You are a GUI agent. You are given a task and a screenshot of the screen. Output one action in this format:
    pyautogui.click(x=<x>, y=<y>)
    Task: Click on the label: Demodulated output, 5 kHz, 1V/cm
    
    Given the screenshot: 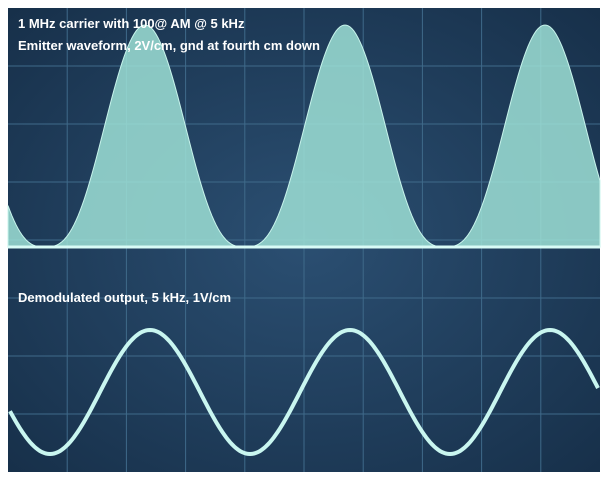 What is the action you would take?
    pyautogui.click(x=124, y=297)
    